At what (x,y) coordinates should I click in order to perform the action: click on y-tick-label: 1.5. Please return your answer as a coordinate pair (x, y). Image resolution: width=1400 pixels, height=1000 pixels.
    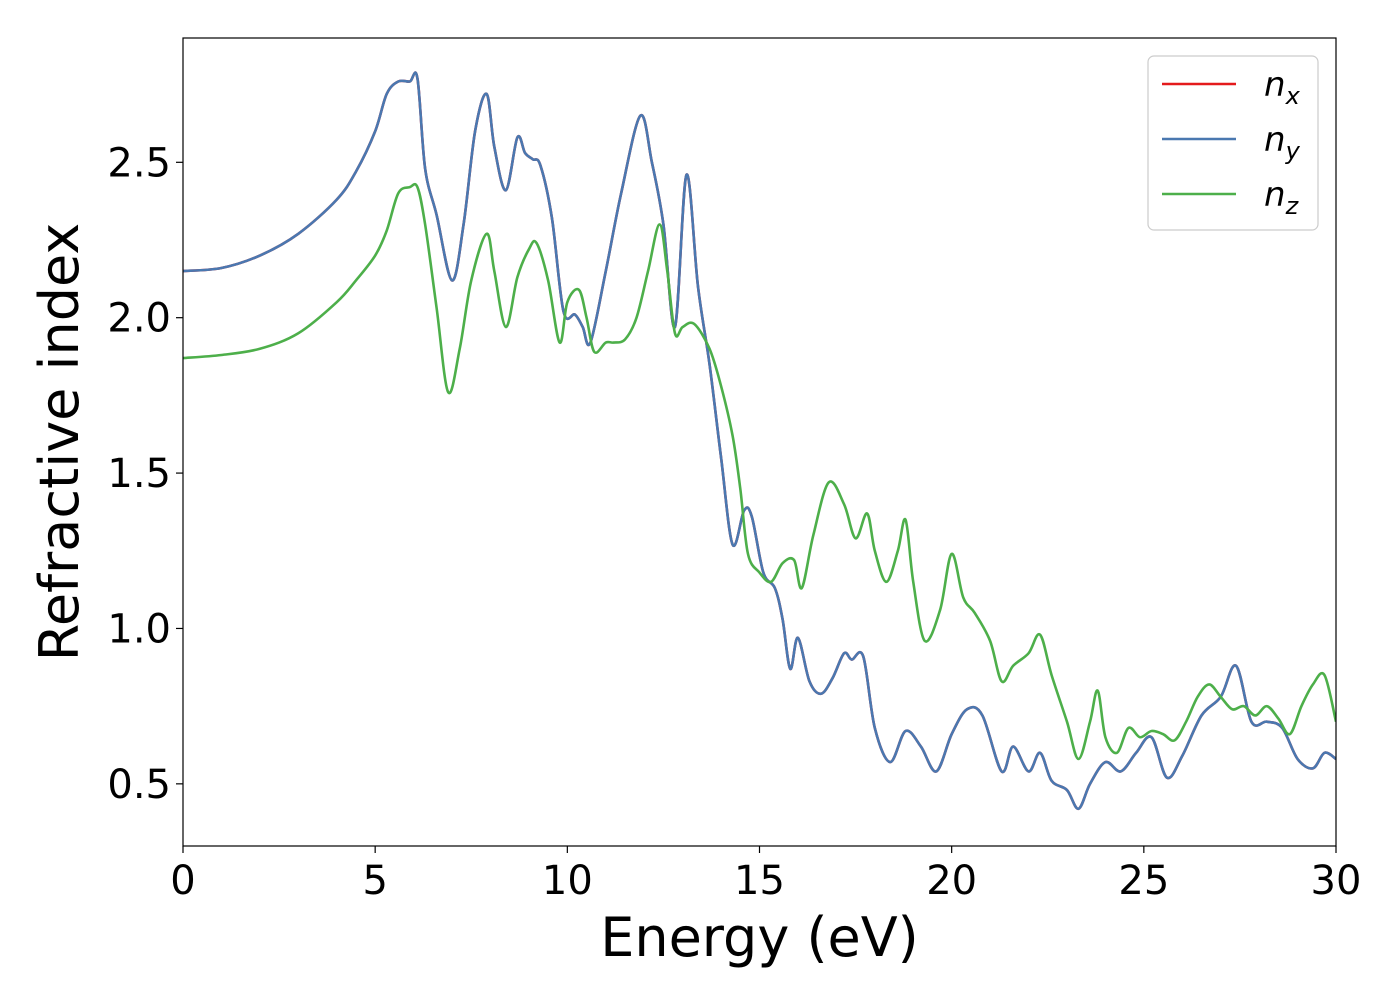
    Looking at the image, I should click on (139, 474).